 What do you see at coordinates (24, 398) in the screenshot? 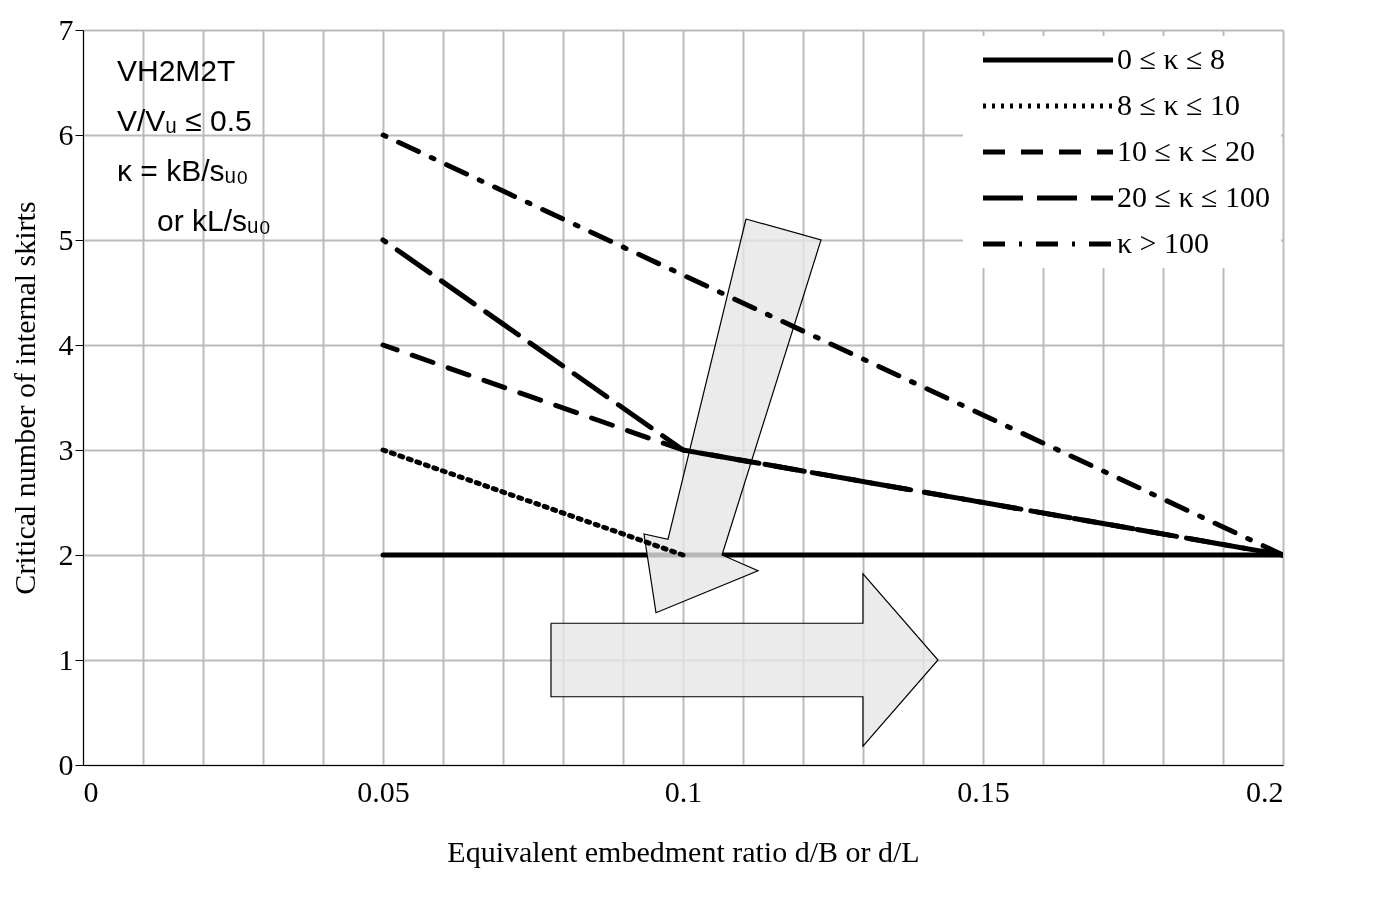
I see `y-axis-title: Critical number of internal skirts` at bounding box center [24, 398].